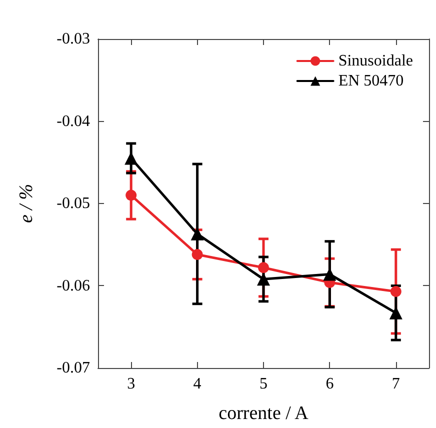 Image resolution: width=436 pixels, height=428 pixels. Describe the element at coordinates (73, 39) in the screenshot. I see `y-tick-label: -0.03` at that location.